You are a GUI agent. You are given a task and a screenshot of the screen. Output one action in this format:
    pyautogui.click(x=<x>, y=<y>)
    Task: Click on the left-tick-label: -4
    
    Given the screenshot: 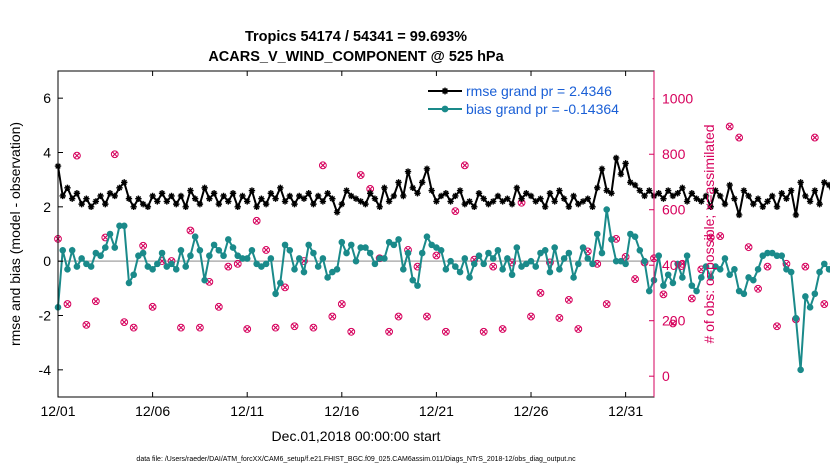 What is the action you would take?
    pyautogui.click(x=45, y=370)
    